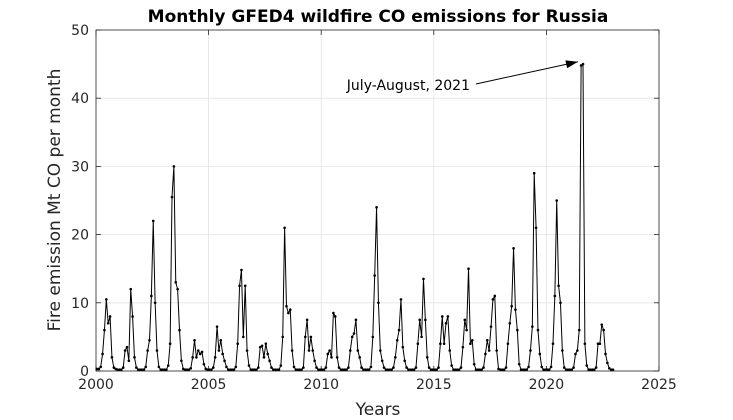 This screenshot has height=420, width=733. I want to click on x-tick-label: 2015, so click(434, 385).